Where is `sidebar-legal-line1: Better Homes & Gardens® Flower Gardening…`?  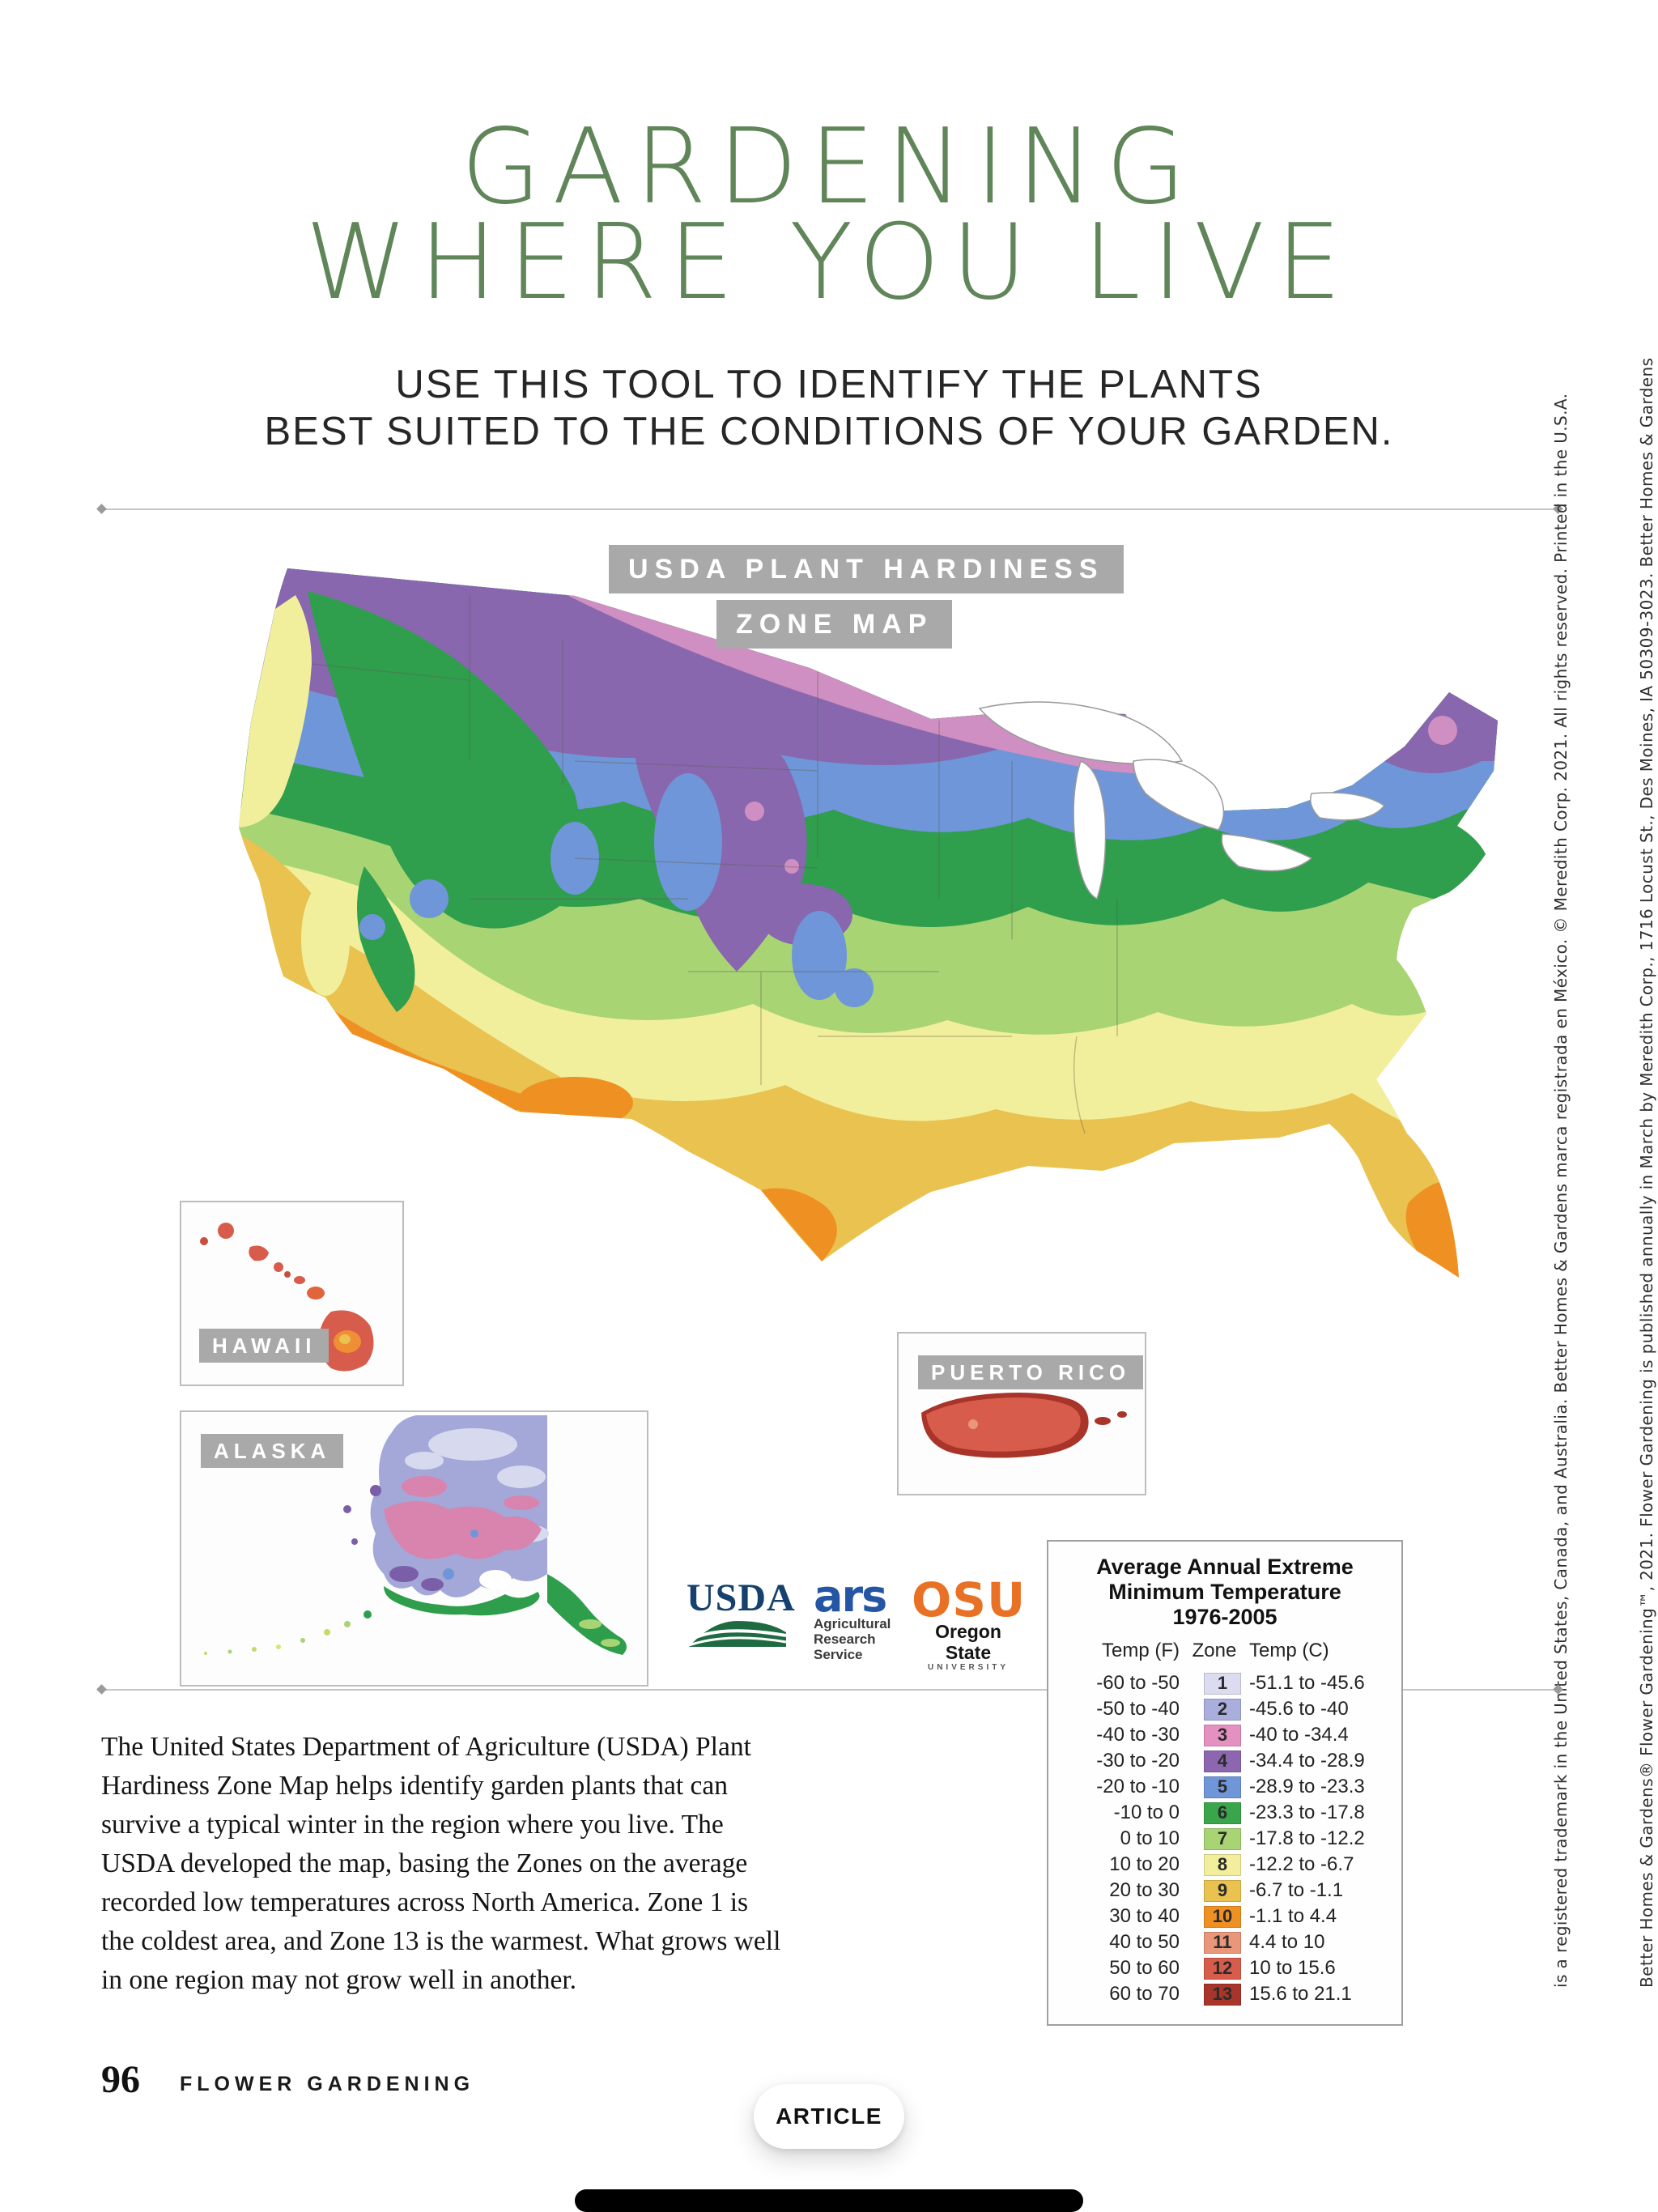 sidebar-legal-line1: Better Homes & Gardens® Flower Gardening… is located at coordinates (1646, 1172).